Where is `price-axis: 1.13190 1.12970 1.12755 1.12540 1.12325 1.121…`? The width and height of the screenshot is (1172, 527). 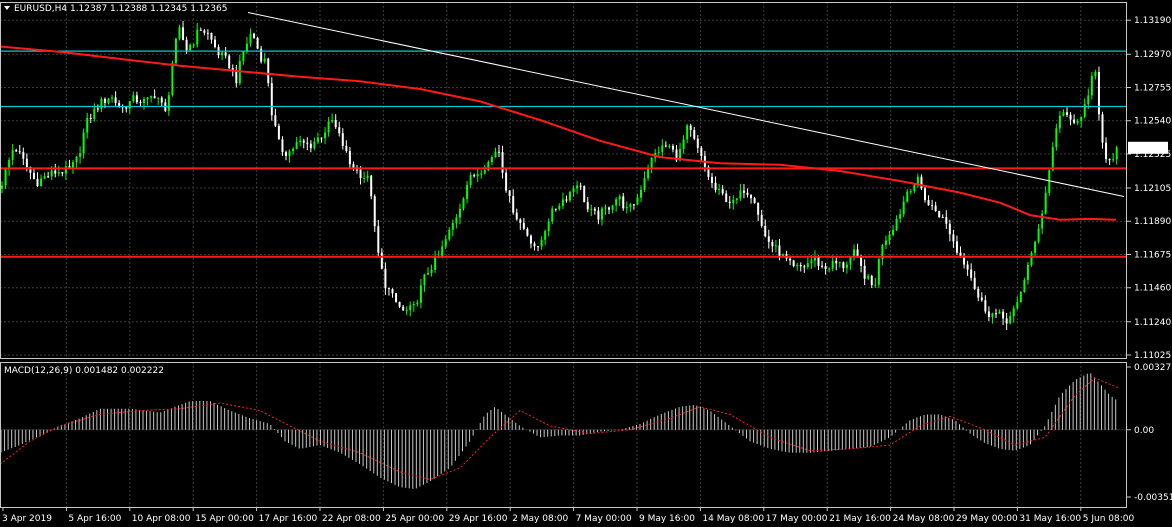 price-axis: 1.13190 1.12970 1.12755 1.12540 1.12325 1.121… is located at coordinates (1149, 188).